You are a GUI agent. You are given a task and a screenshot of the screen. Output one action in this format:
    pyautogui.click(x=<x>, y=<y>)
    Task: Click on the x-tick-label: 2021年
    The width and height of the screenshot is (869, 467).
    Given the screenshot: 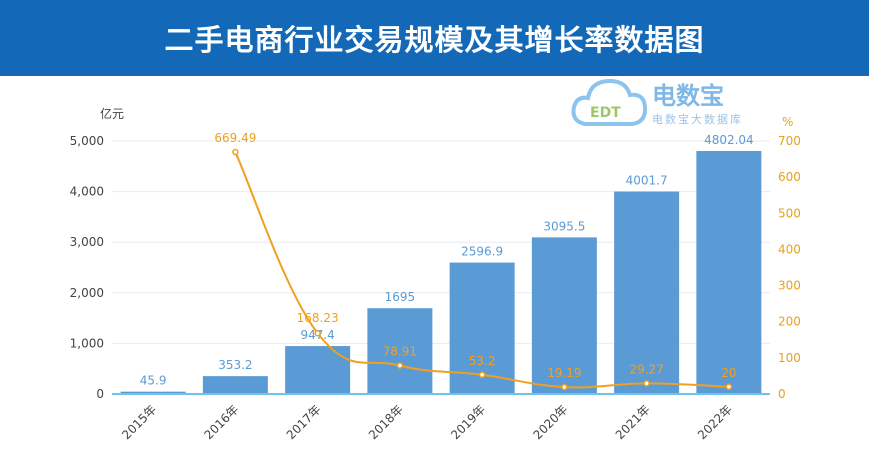 What is the action you would take?
    pyautogui.click(x=633, y=422)
    